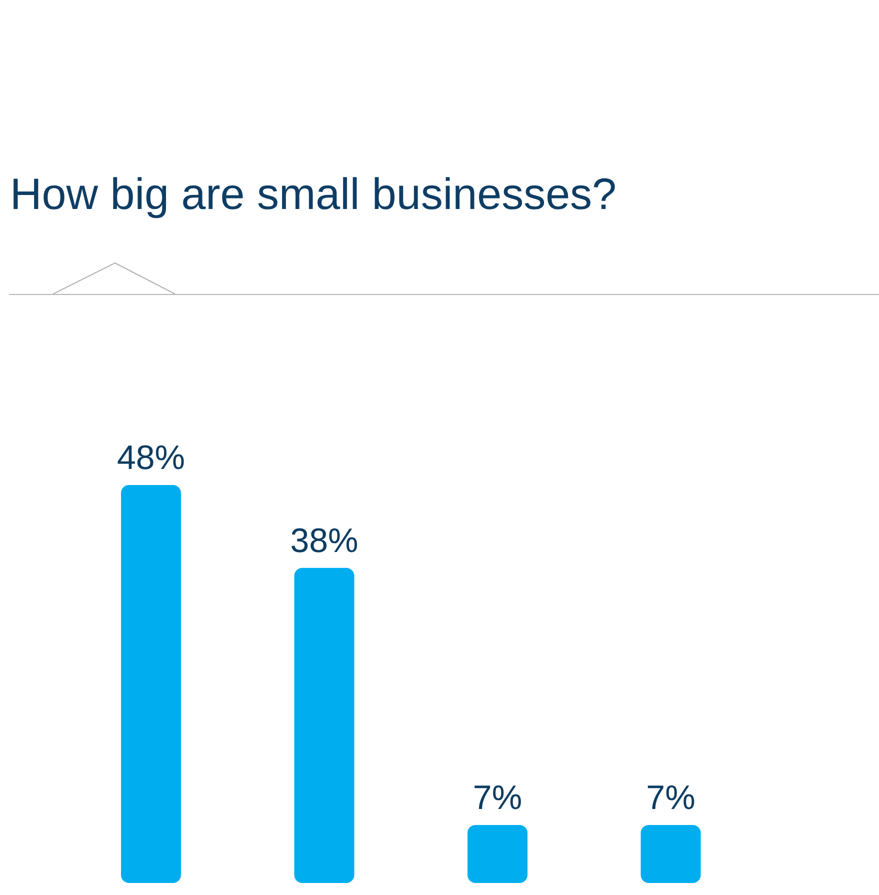  What do you see at coordinates (313, 195) in the screenshot?
I see `chart-title: How big are small businesses?` at bounding box center [313, 195].